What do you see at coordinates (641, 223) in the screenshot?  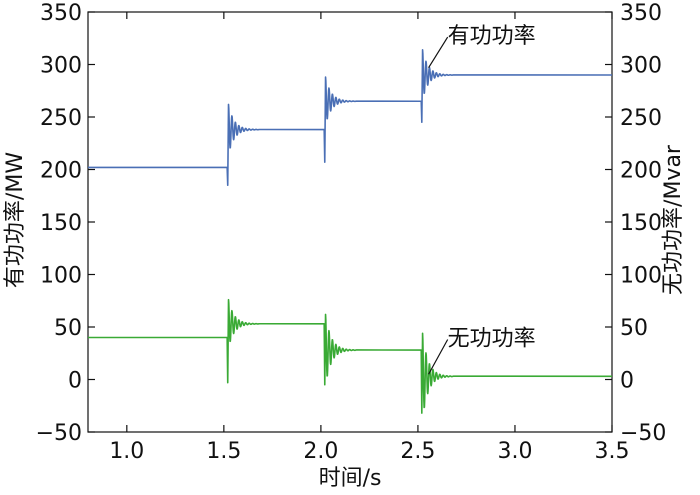 I see `y-tick-label-right: 150` at bounding box center [641, 223].